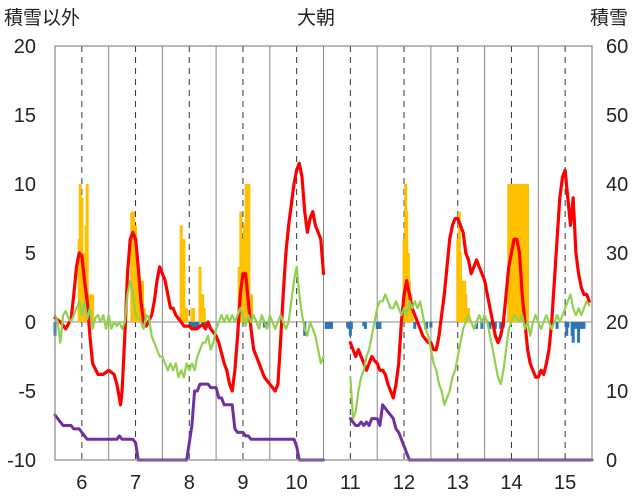 This screenshot has height=501, width=636. What do you see at coordinates (404, 483) in the screenshot?
I see `x-tick-label: 12` at bounding box center [404, 483].